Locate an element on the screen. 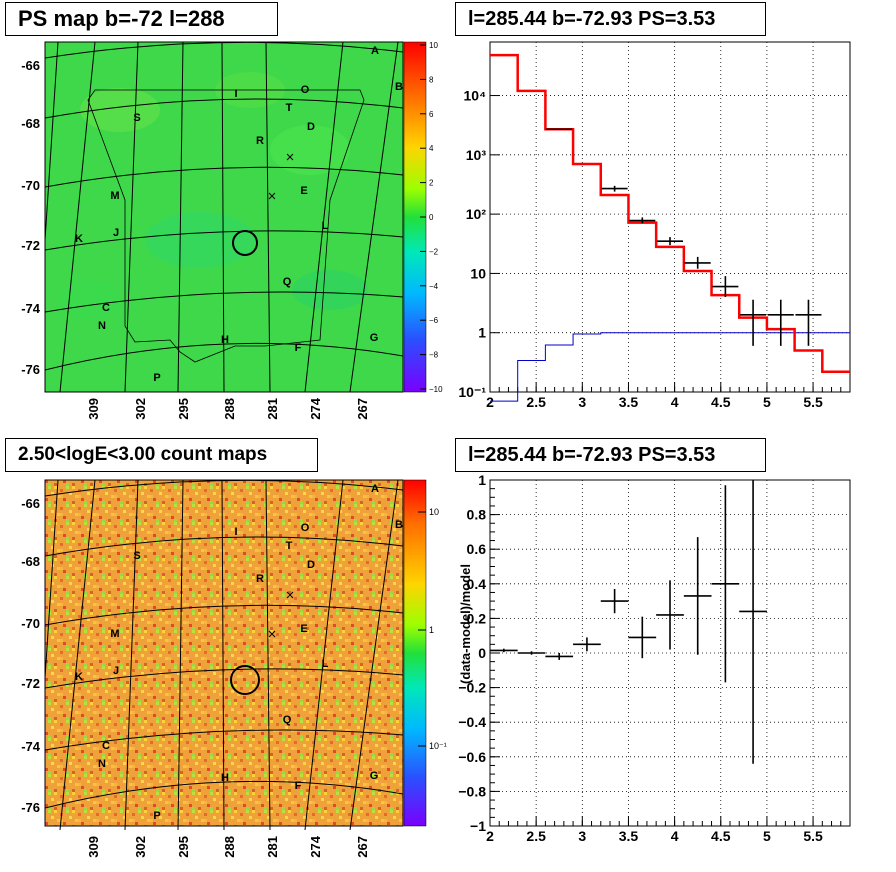 The width and height of the screenshot is (896, 872). region-label-q: Q is located at coordinates (287, 720).